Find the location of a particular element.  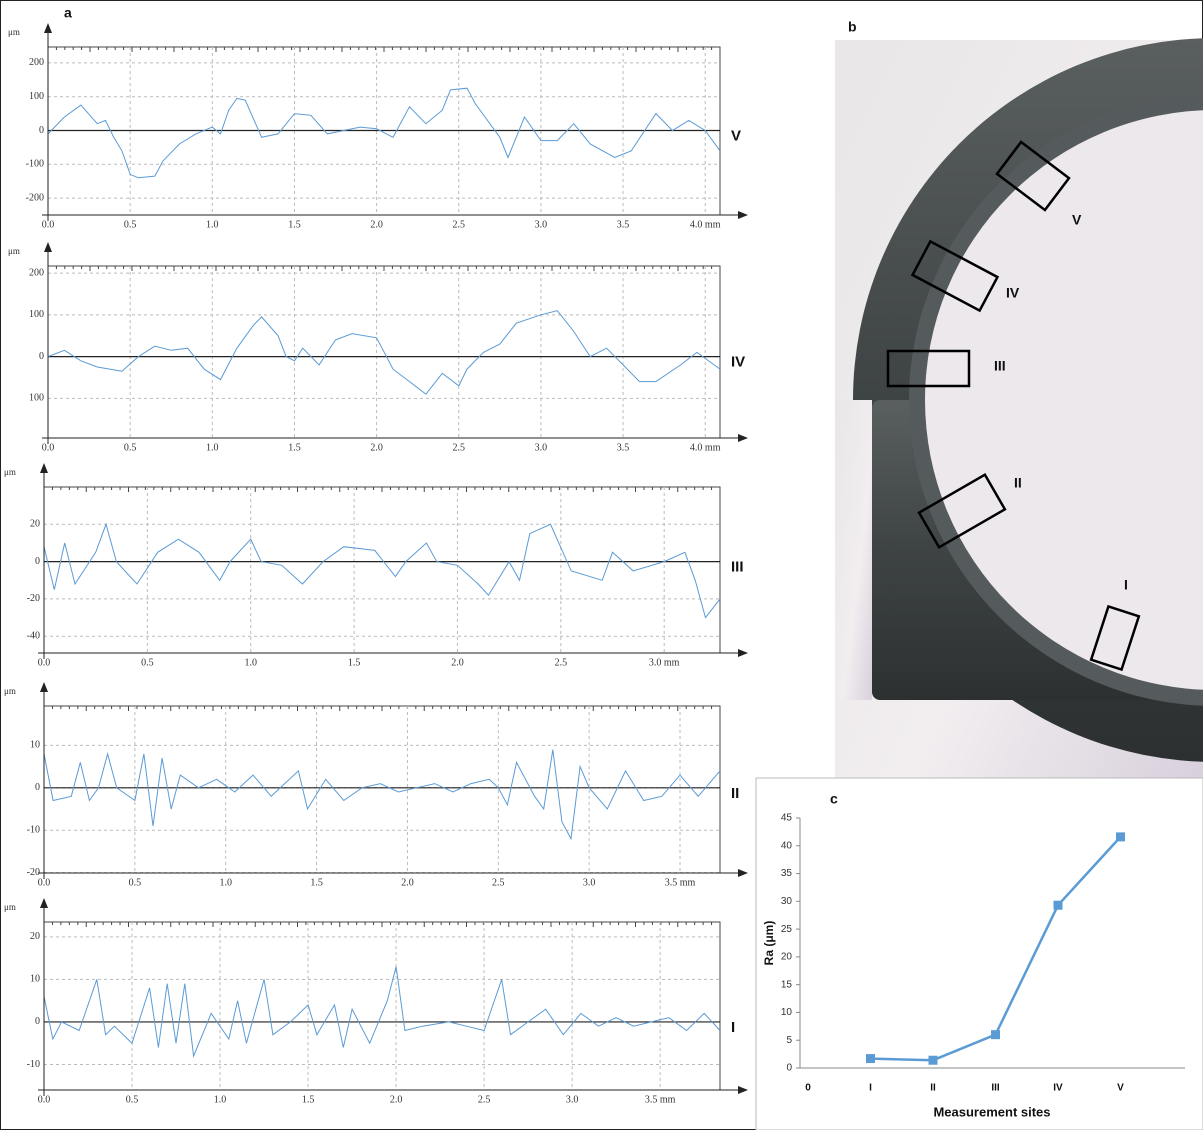

site-label: II is located at coordinates (735, 793).